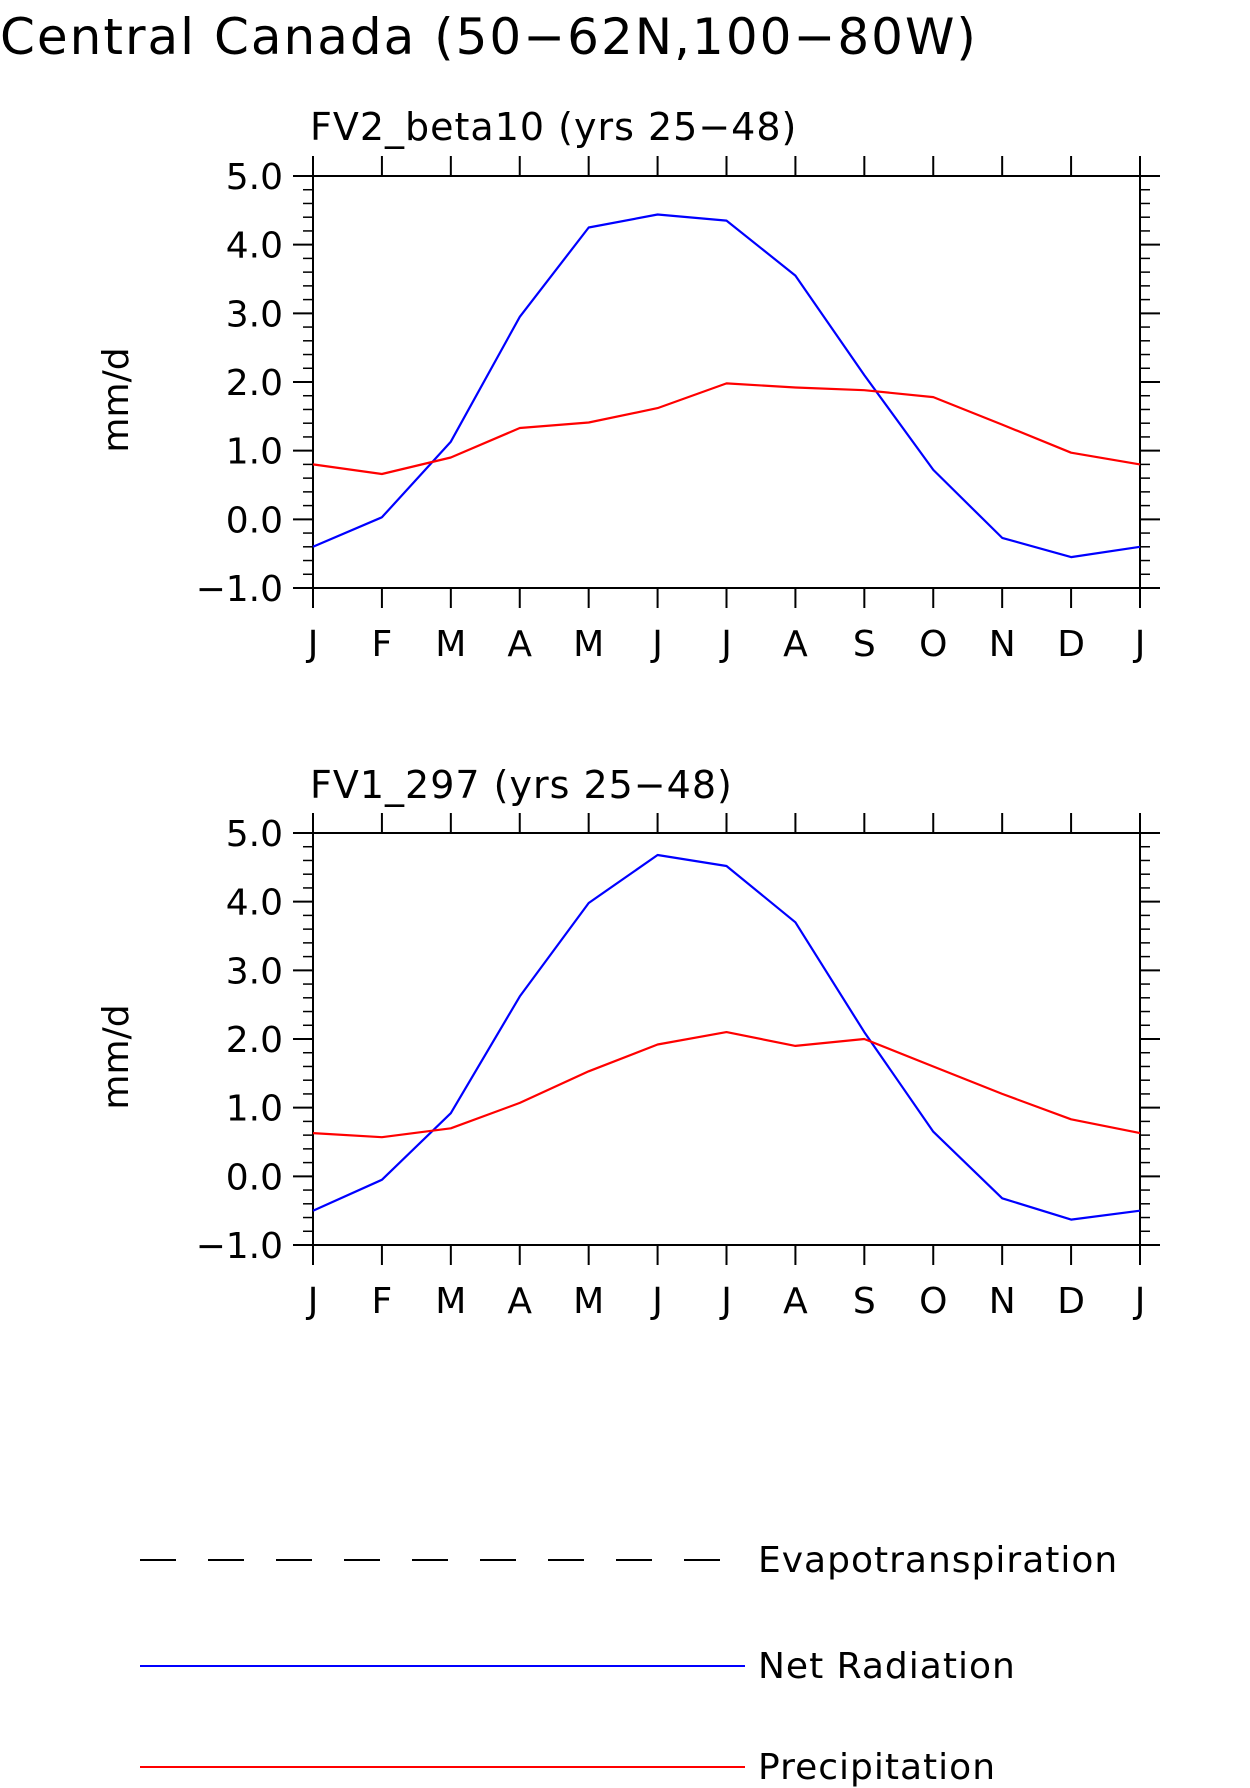  I want to click on legend-label-net-radiation: Net Radiation, so click(887, 1666).